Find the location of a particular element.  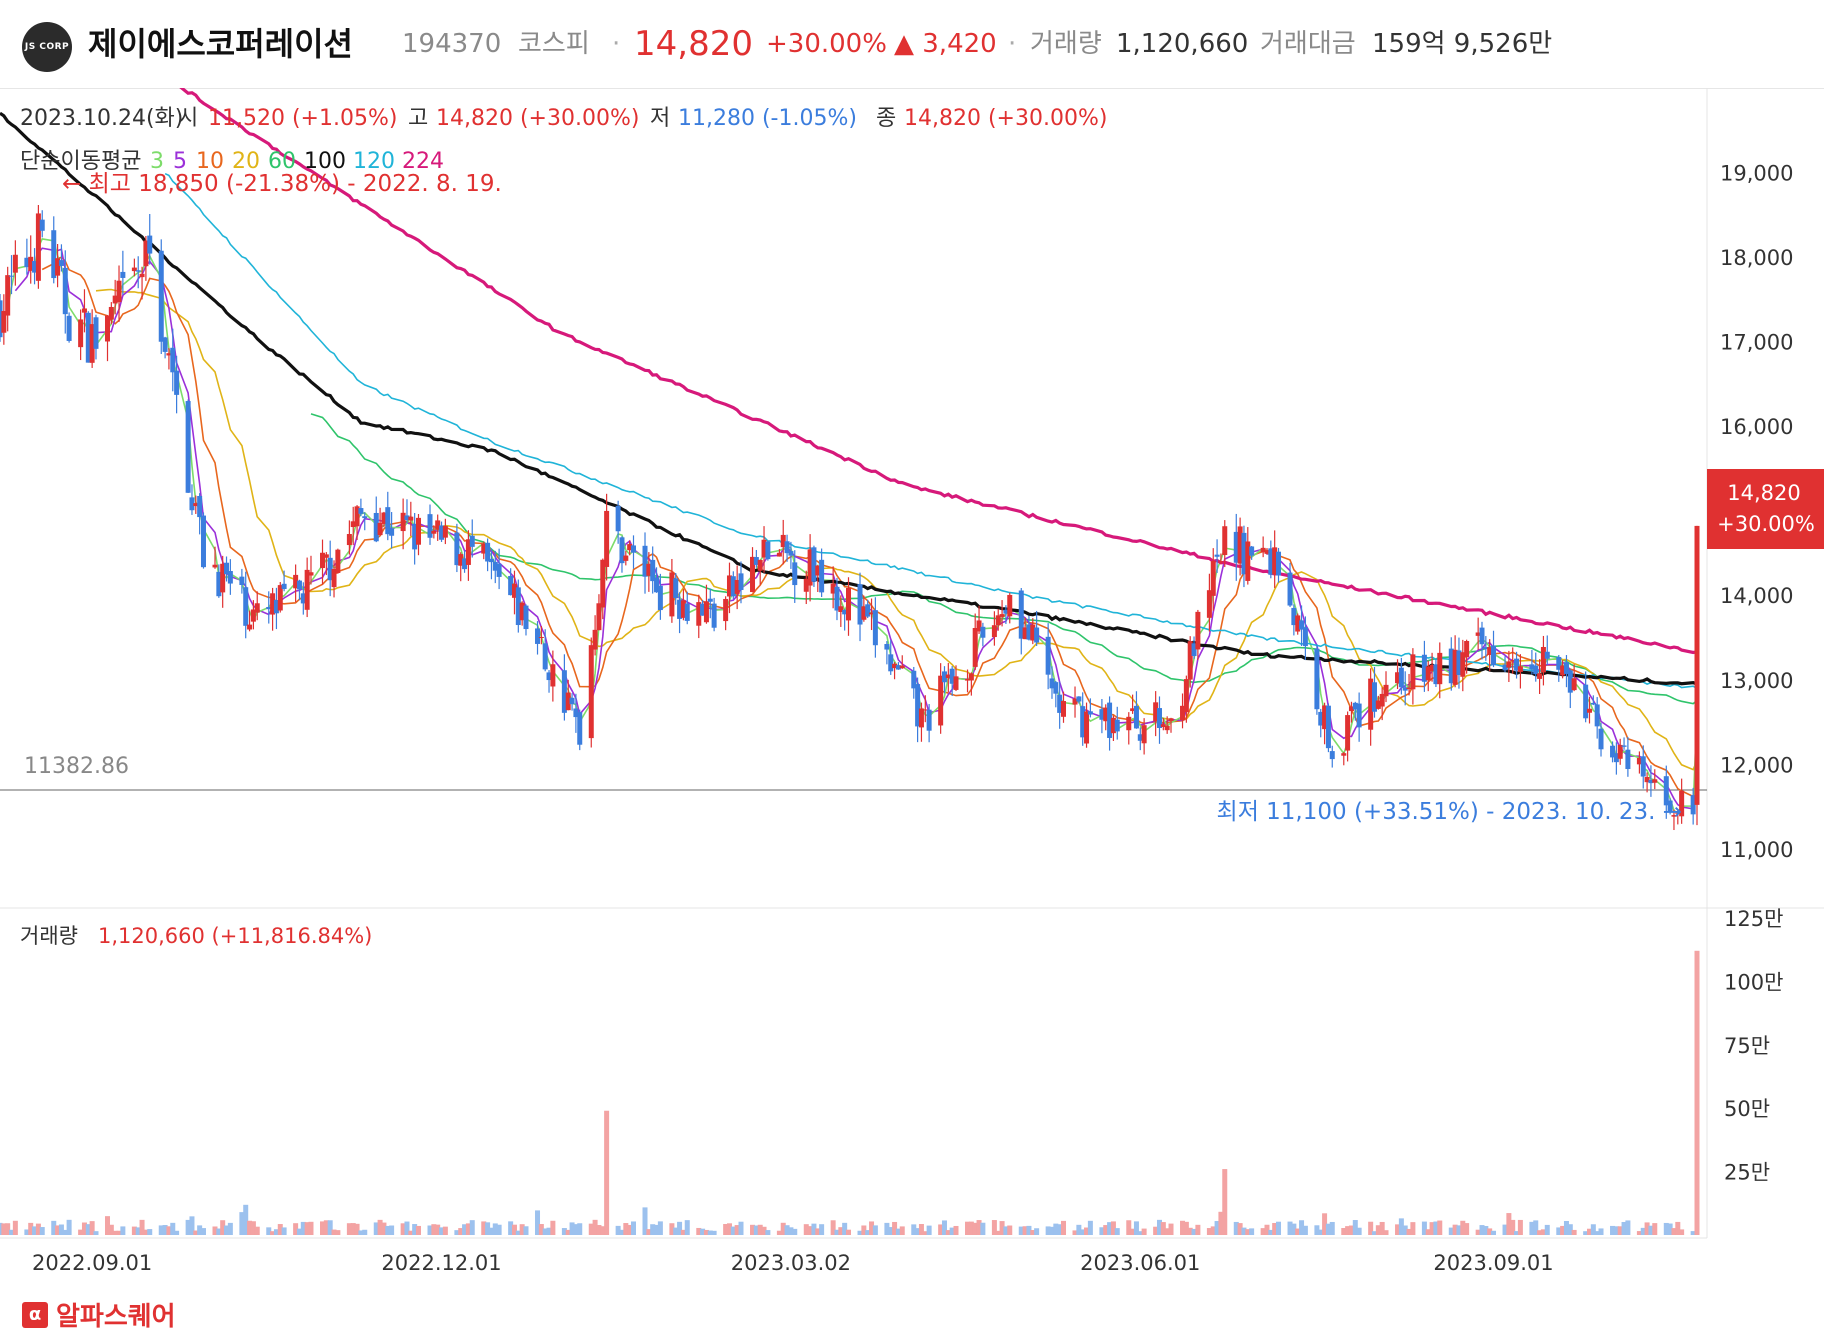

price-tick-label: 11,000 is located at coordinates (1756, 850).